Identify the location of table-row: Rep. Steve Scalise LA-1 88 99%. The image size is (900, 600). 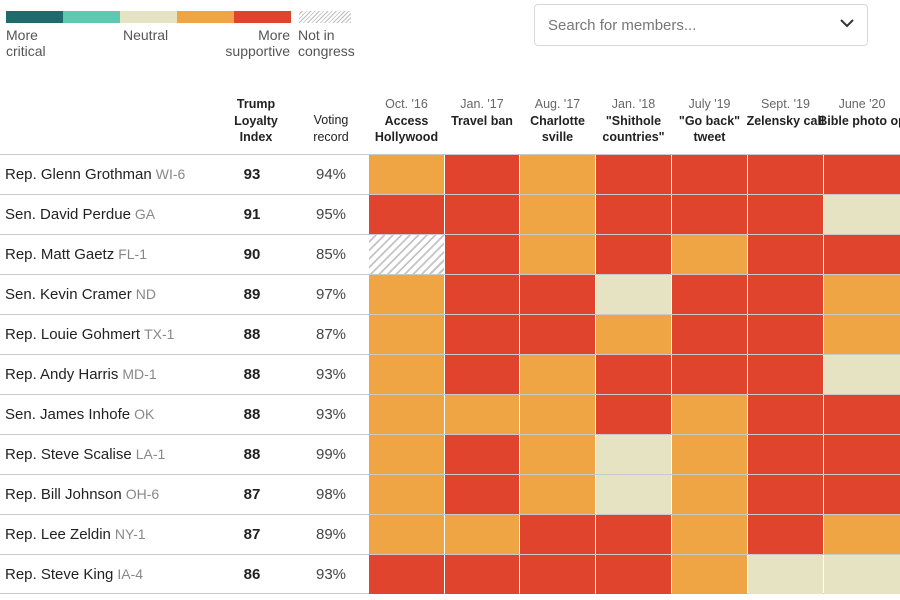
(450, 454).